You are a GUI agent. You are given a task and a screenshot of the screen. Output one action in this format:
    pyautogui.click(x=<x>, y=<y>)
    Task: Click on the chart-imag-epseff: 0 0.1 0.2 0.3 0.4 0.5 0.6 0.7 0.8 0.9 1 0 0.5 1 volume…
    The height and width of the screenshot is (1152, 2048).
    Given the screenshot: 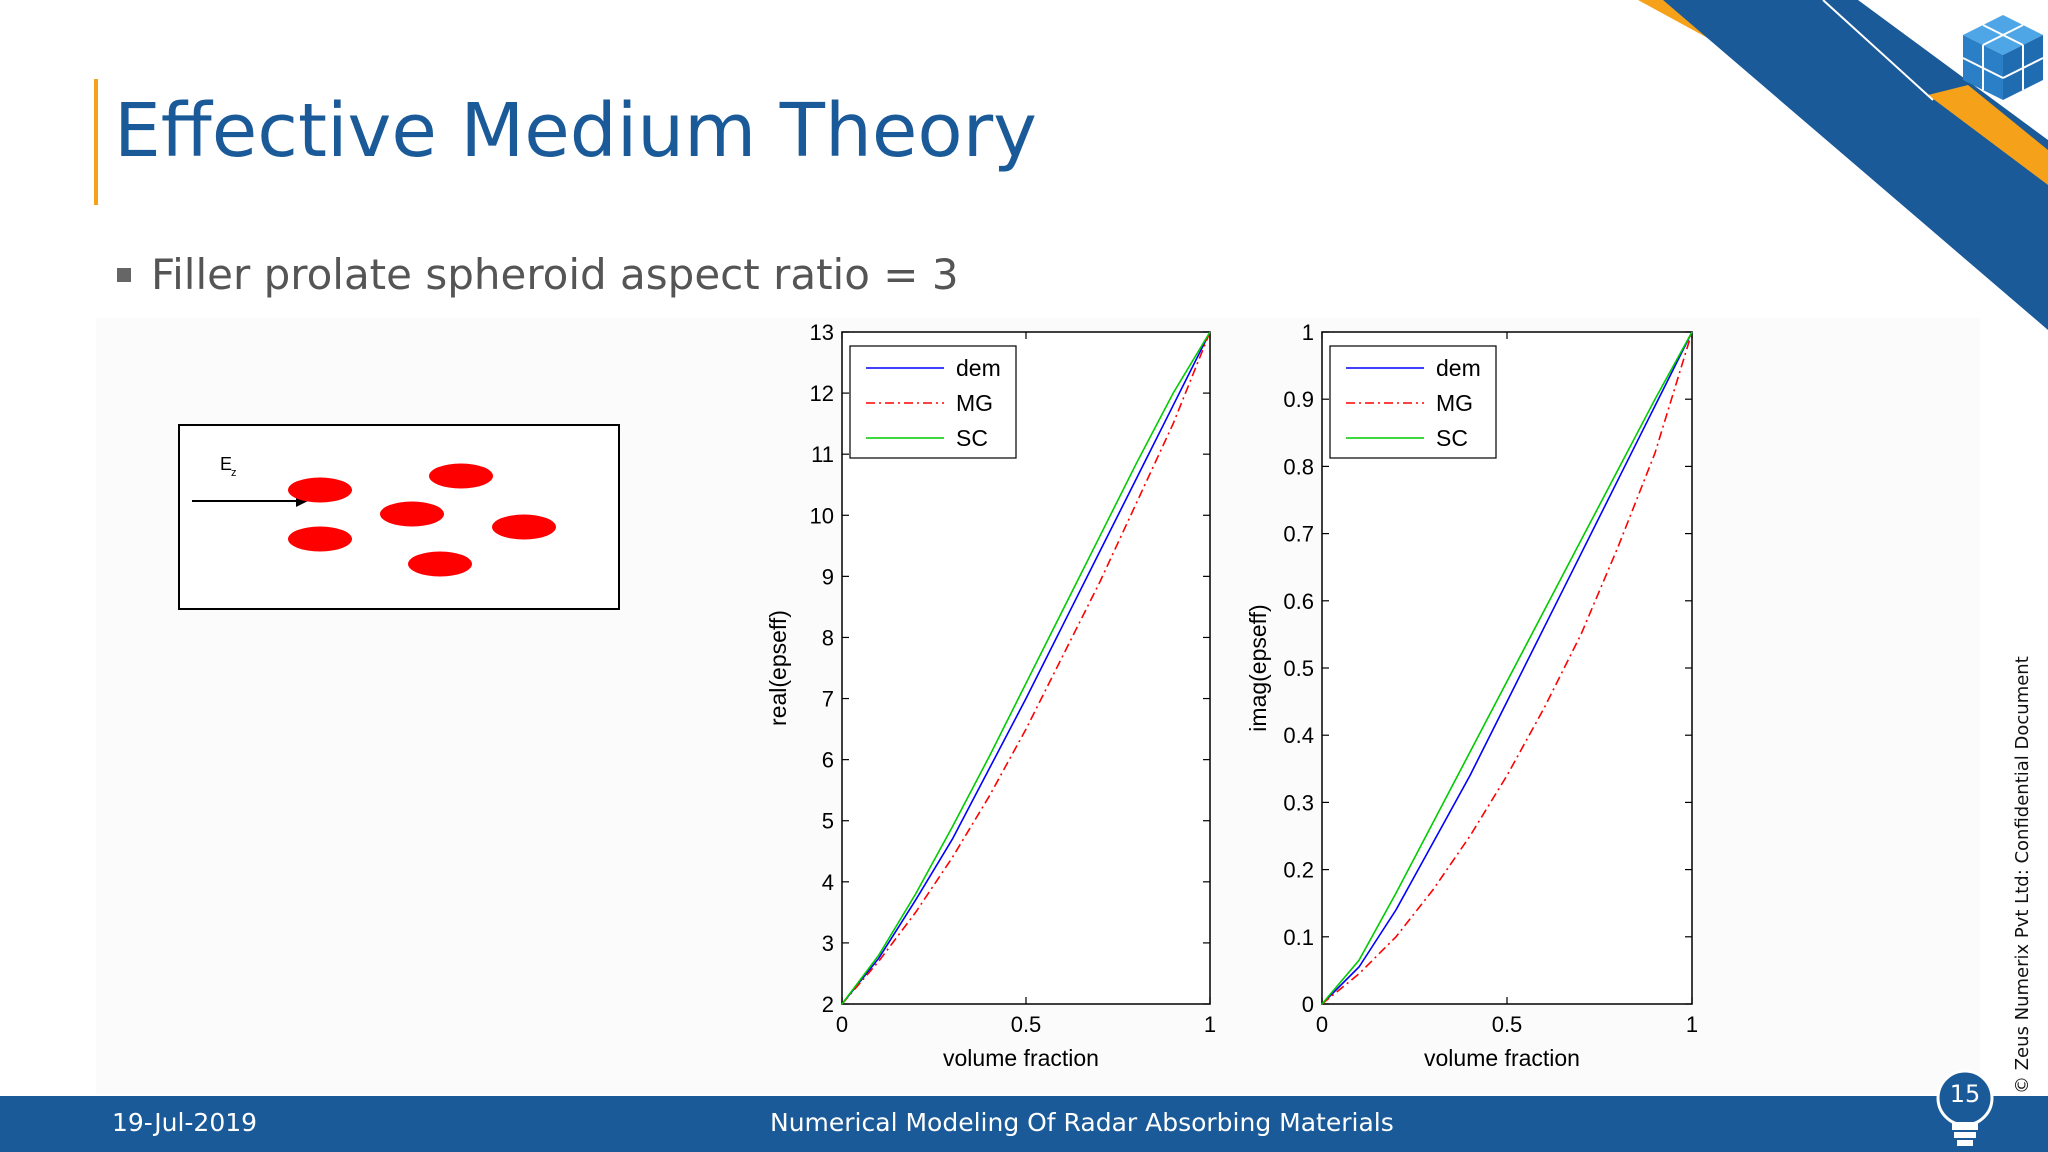 What is the action you would take?
    pyautogui.click(x=1471, y=695)
    